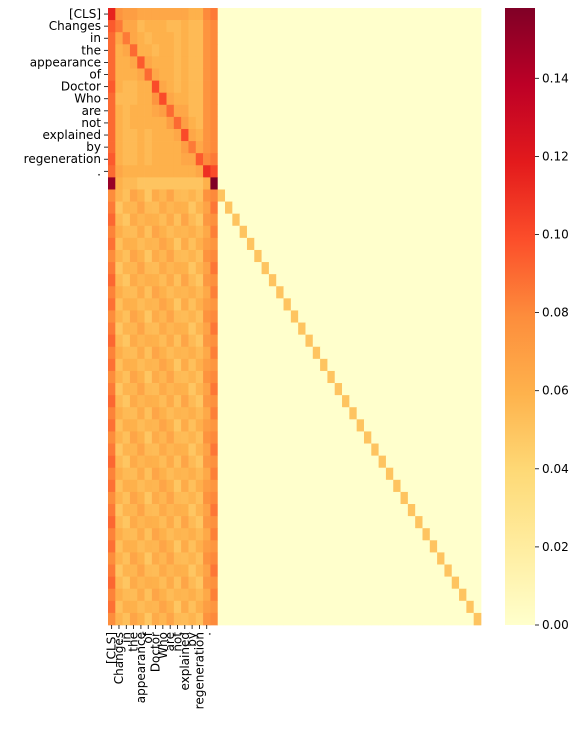  What do you see at coordinates (91, 50) in the screenshot?
I see `y-tick-label: the` at bounding box center [91, 50].